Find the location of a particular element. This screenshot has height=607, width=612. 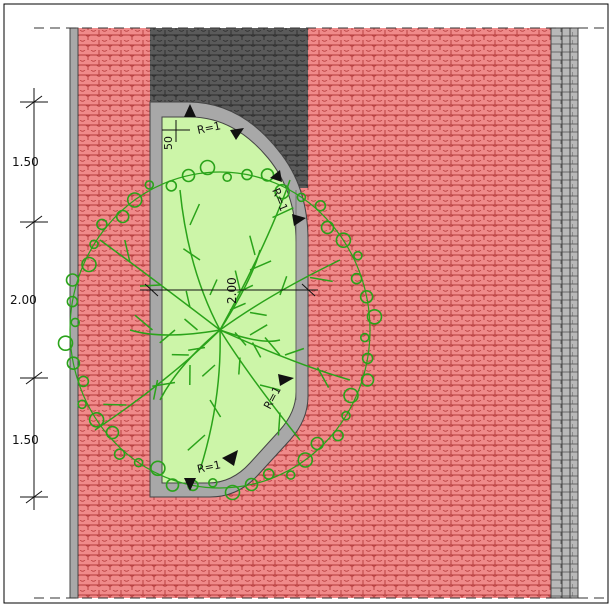

right-gutter is located at coordinates (564, 313).